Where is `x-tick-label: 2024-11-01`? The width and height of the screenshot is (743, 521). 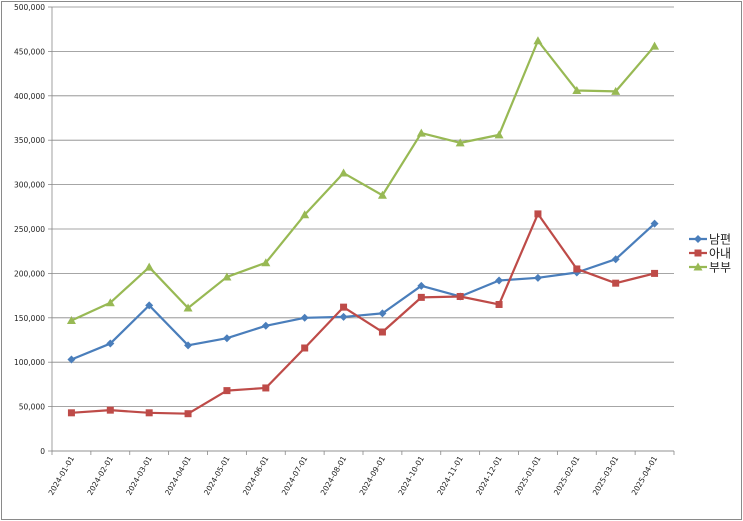
x-tick-label: 2024-11-01 is located at coordinates (450, 475).